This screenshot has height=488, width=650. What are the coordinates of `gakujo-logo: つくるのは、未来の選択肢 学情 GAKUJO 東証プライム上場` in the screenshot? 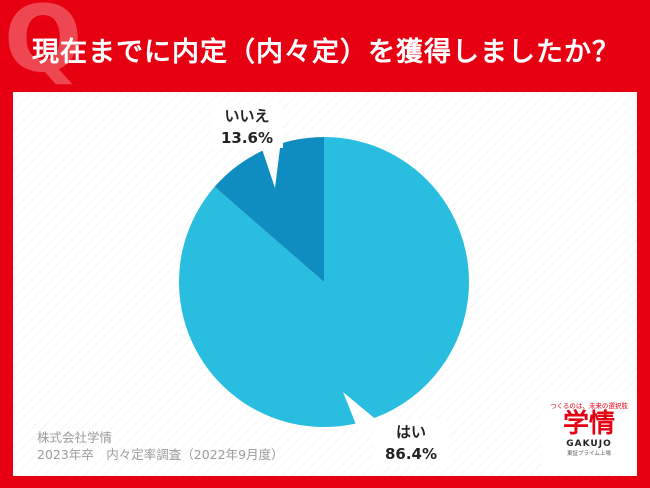 It's located at (589, 432).